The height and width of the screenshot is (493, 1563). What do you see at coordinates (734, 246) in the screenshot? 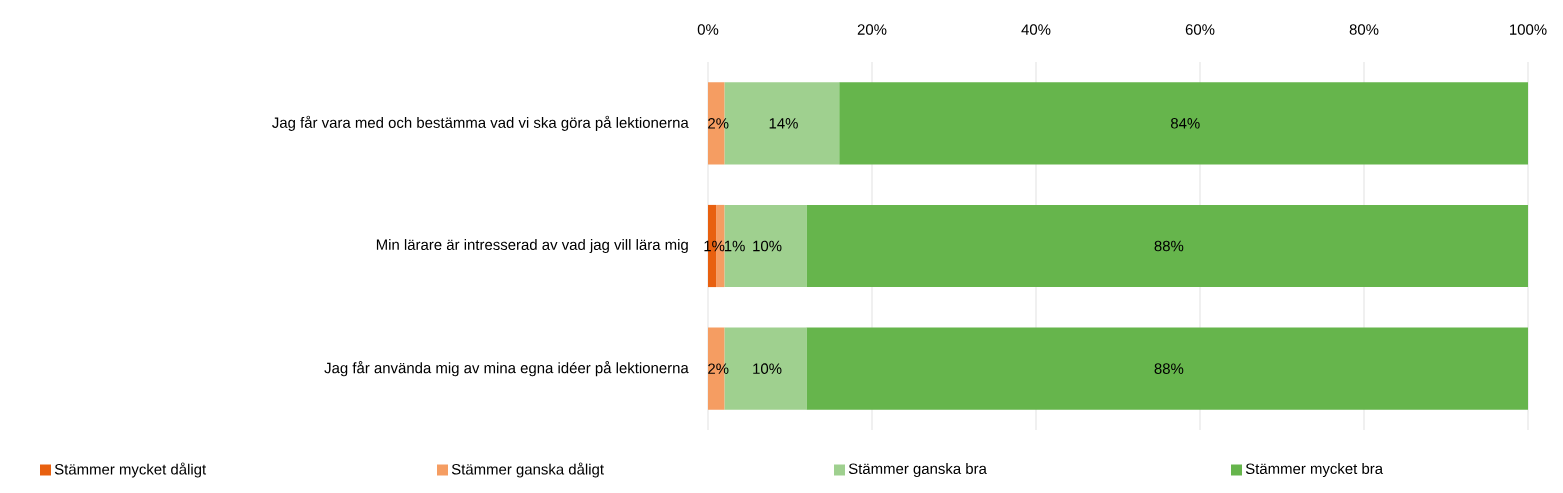
I see `data-label: 1%` at bounding box center [734, 246].